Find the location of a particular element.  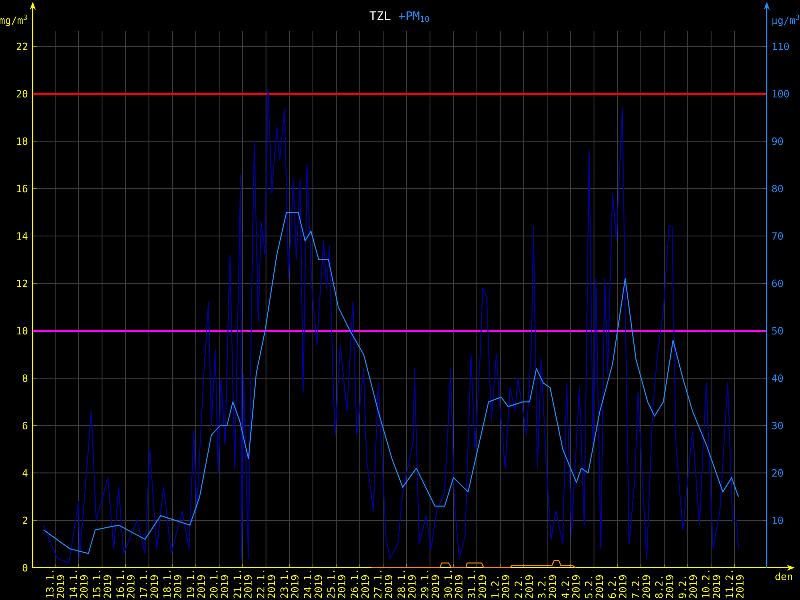

x-tick-label: 26.1. 2019 is located at coordinates (360, 584).